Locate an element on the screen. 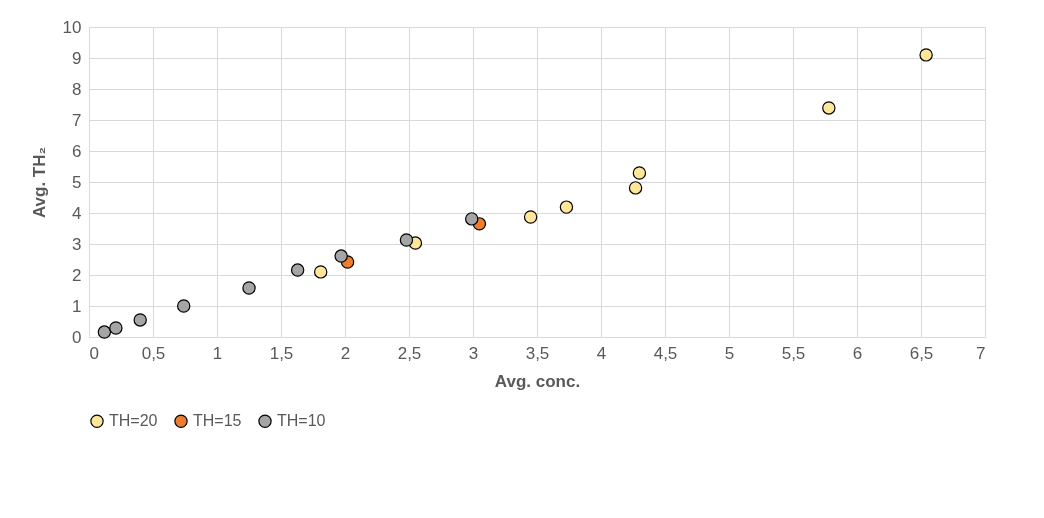 The image size is (1044, 518). y-axis-title: Avg. TH₂ is located at coordinates (39, 182).